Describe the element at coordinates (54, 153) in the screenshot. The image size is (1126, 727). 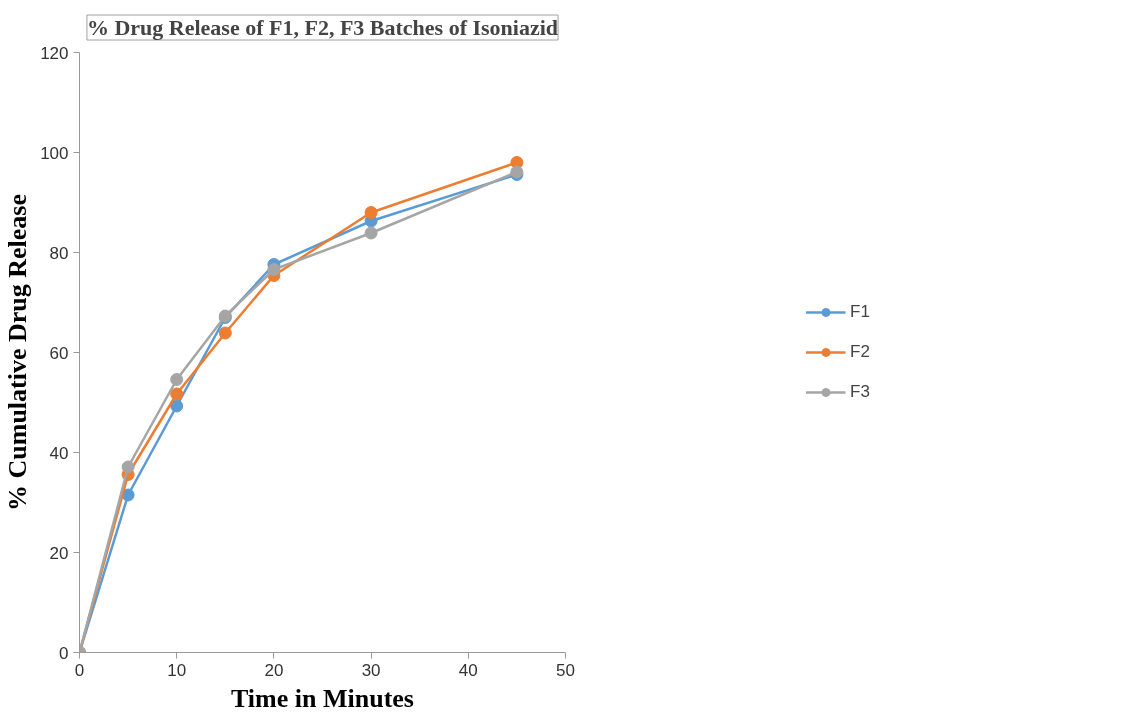
I see `y-tick-label: 100` at that location.